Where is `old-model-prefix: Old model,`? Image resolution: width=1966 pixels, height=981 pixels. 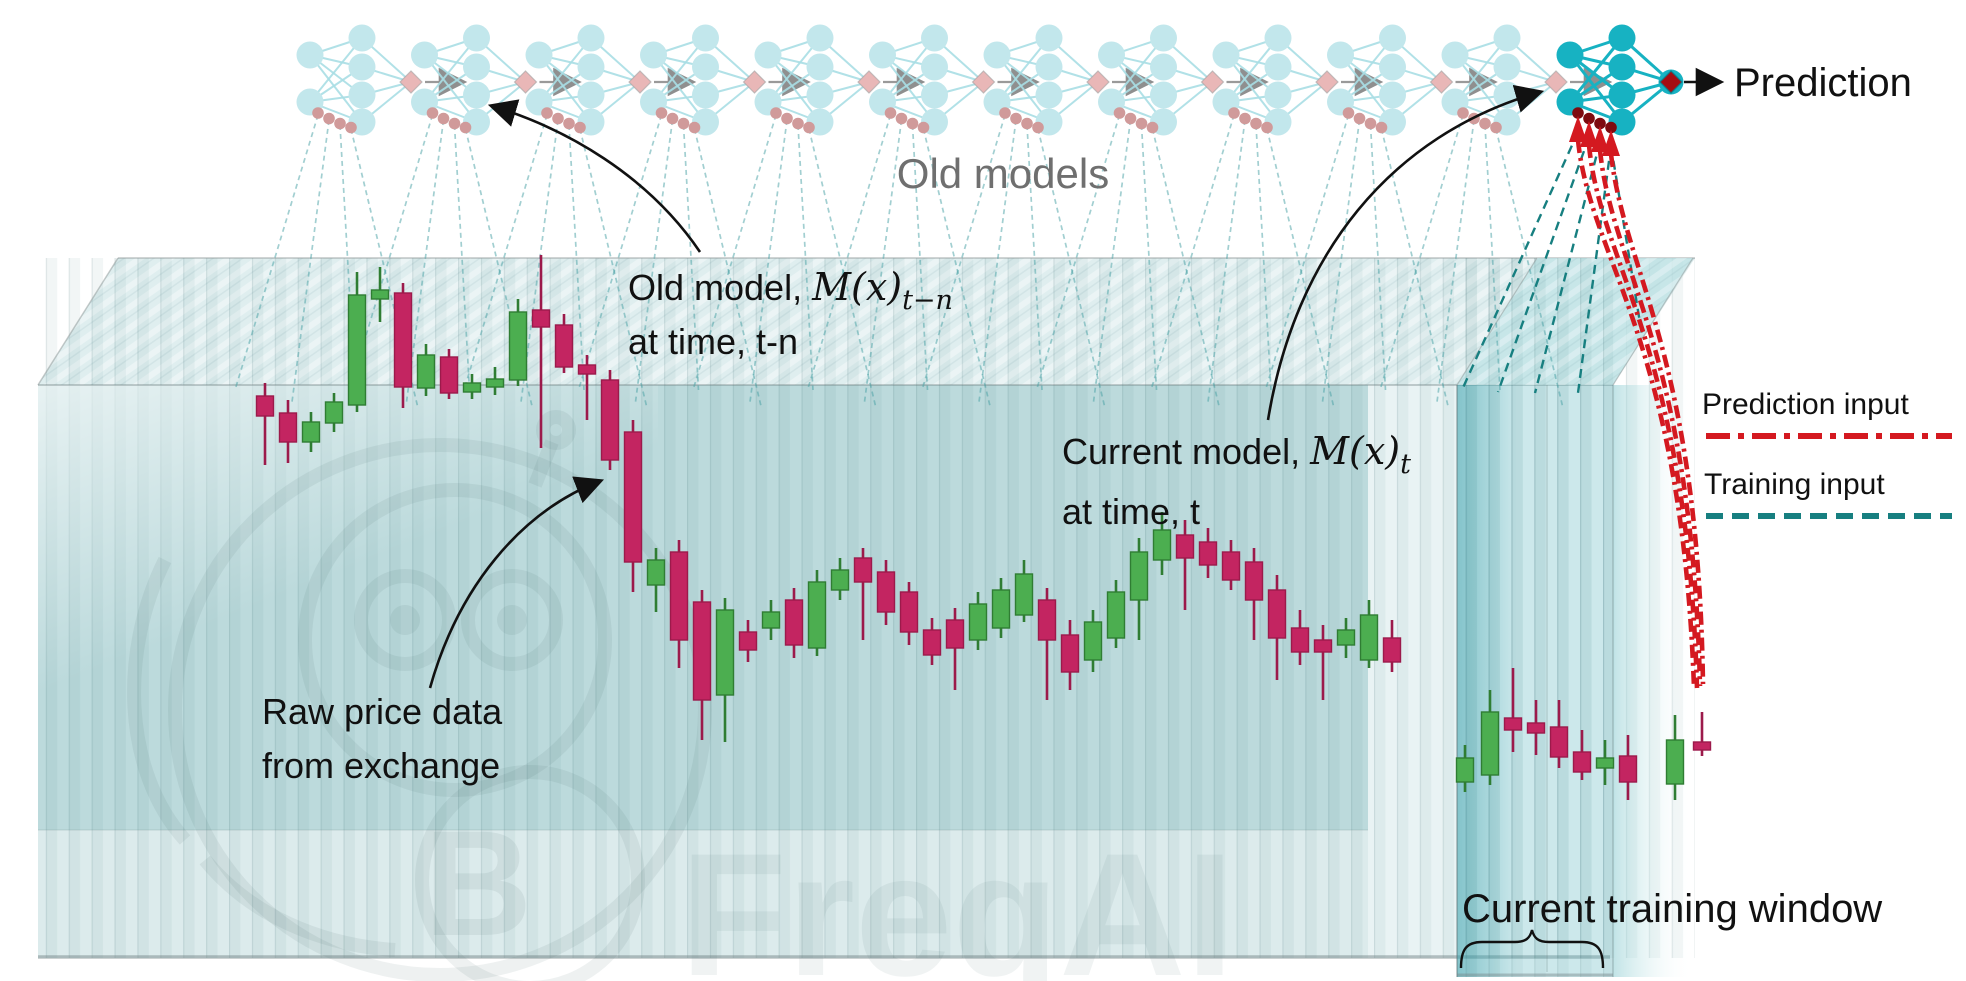
old-model-prefix: Old model, is located at coordinates (720, 287).